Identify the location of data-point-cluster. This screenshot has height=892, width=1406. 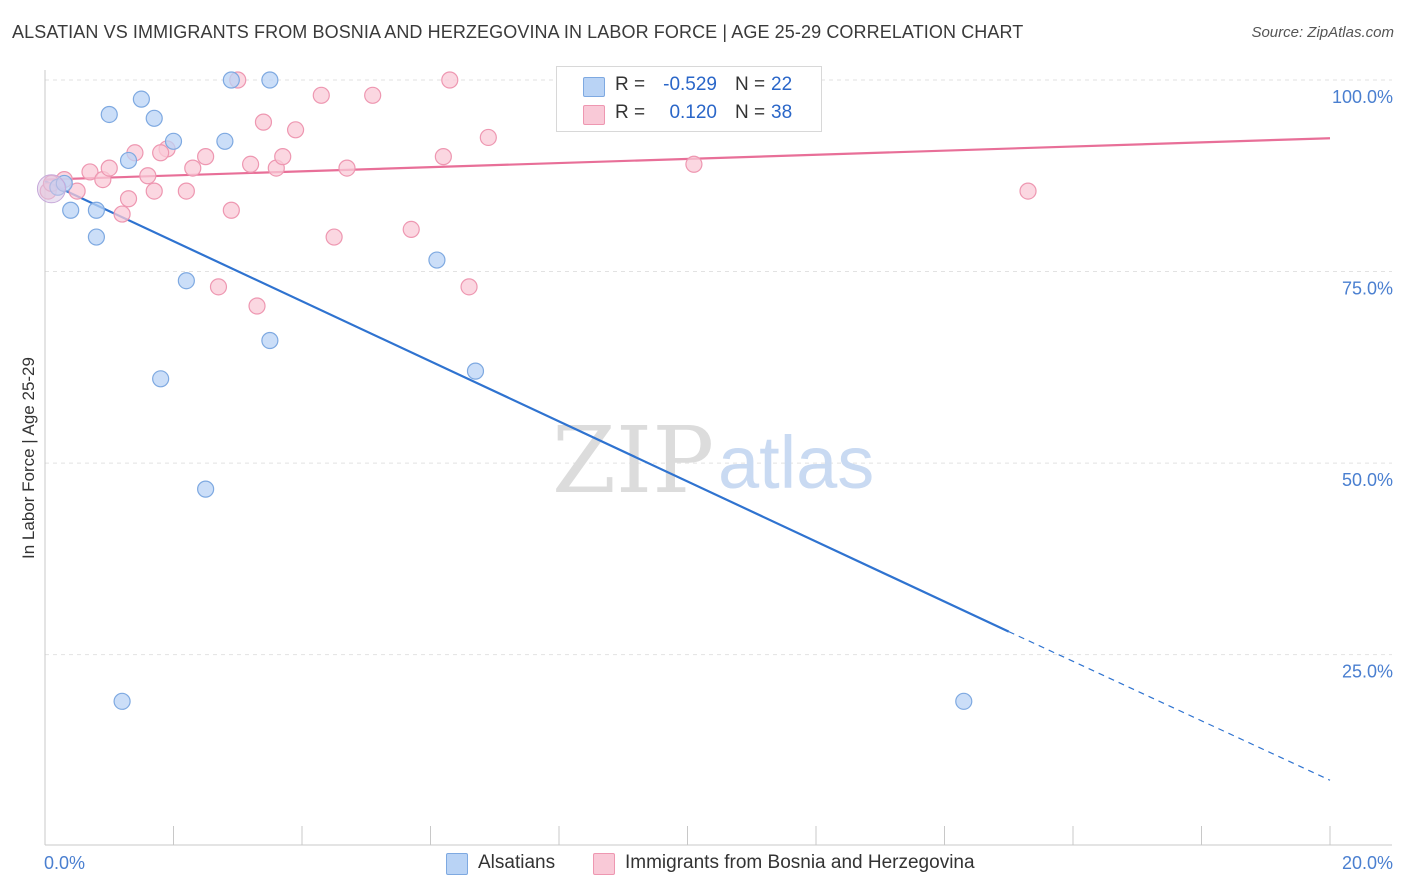
(51, 189).